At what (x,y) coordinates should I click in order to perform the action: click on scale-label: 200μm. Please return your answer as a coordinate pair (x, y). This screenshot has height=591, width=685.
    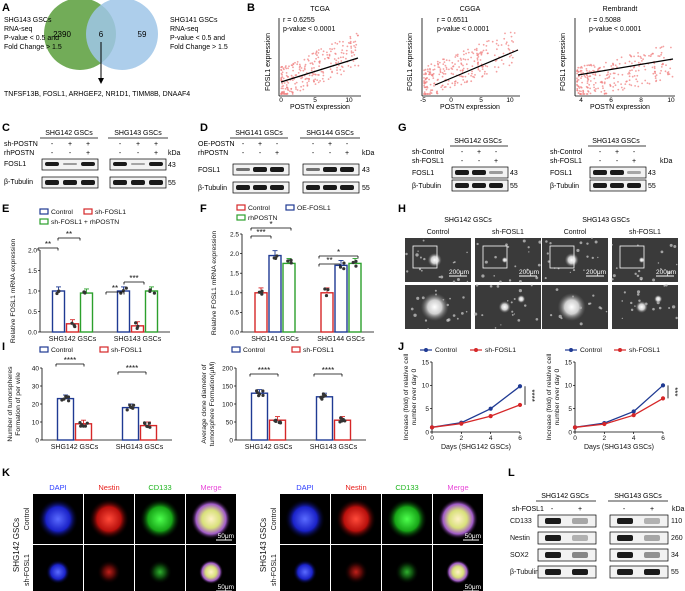
    Looking at the image, I should click on (596, 272).